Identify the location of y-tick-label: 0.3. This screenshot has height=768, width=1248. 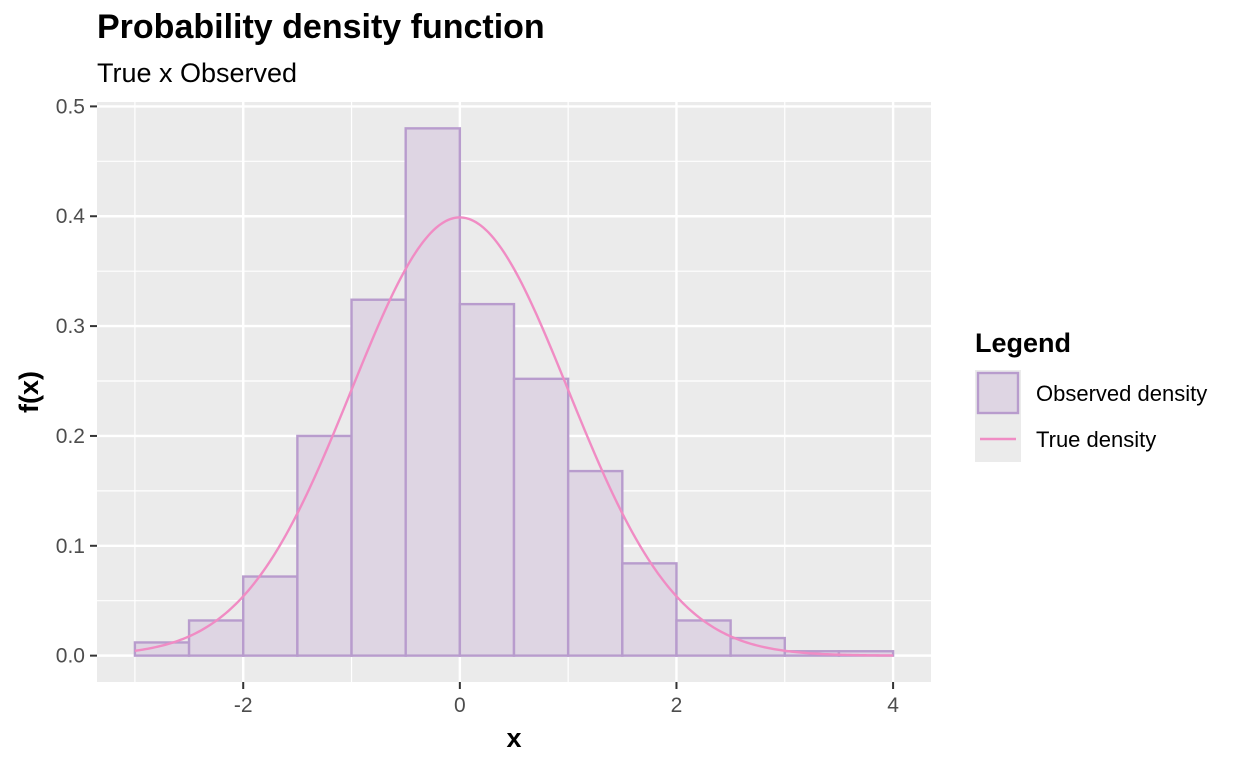
(70, 326).